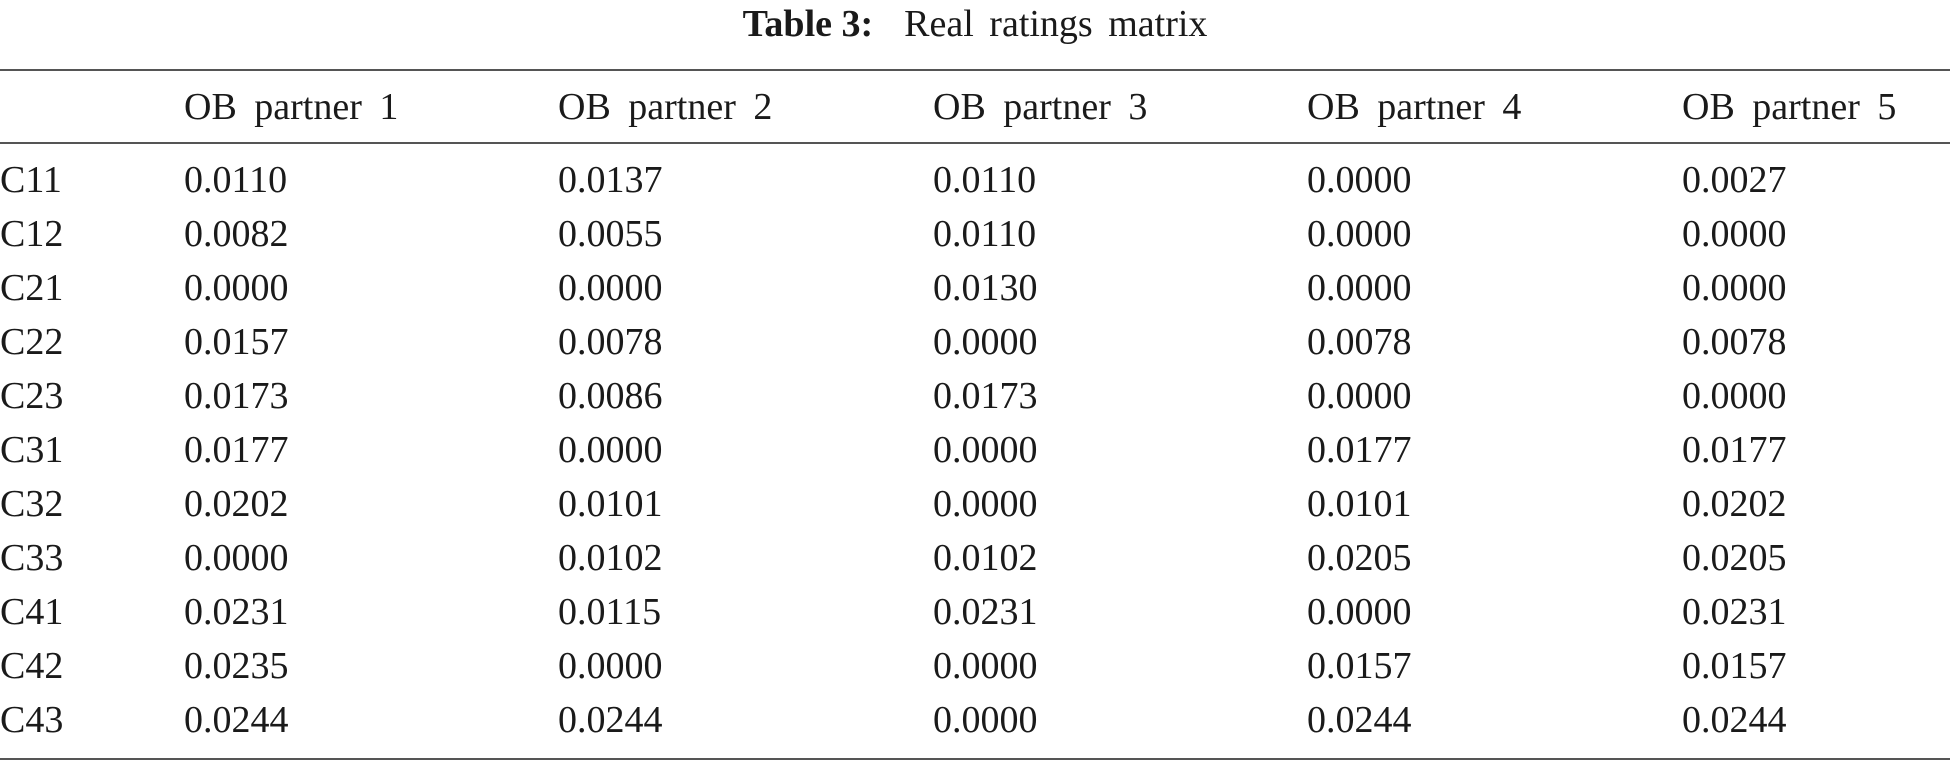 The width and height of the screenshot is (1950, 761). Describe the element at coordinates (236, 234) in the screenshot. I see `table-cell: 0.0082` at that location.